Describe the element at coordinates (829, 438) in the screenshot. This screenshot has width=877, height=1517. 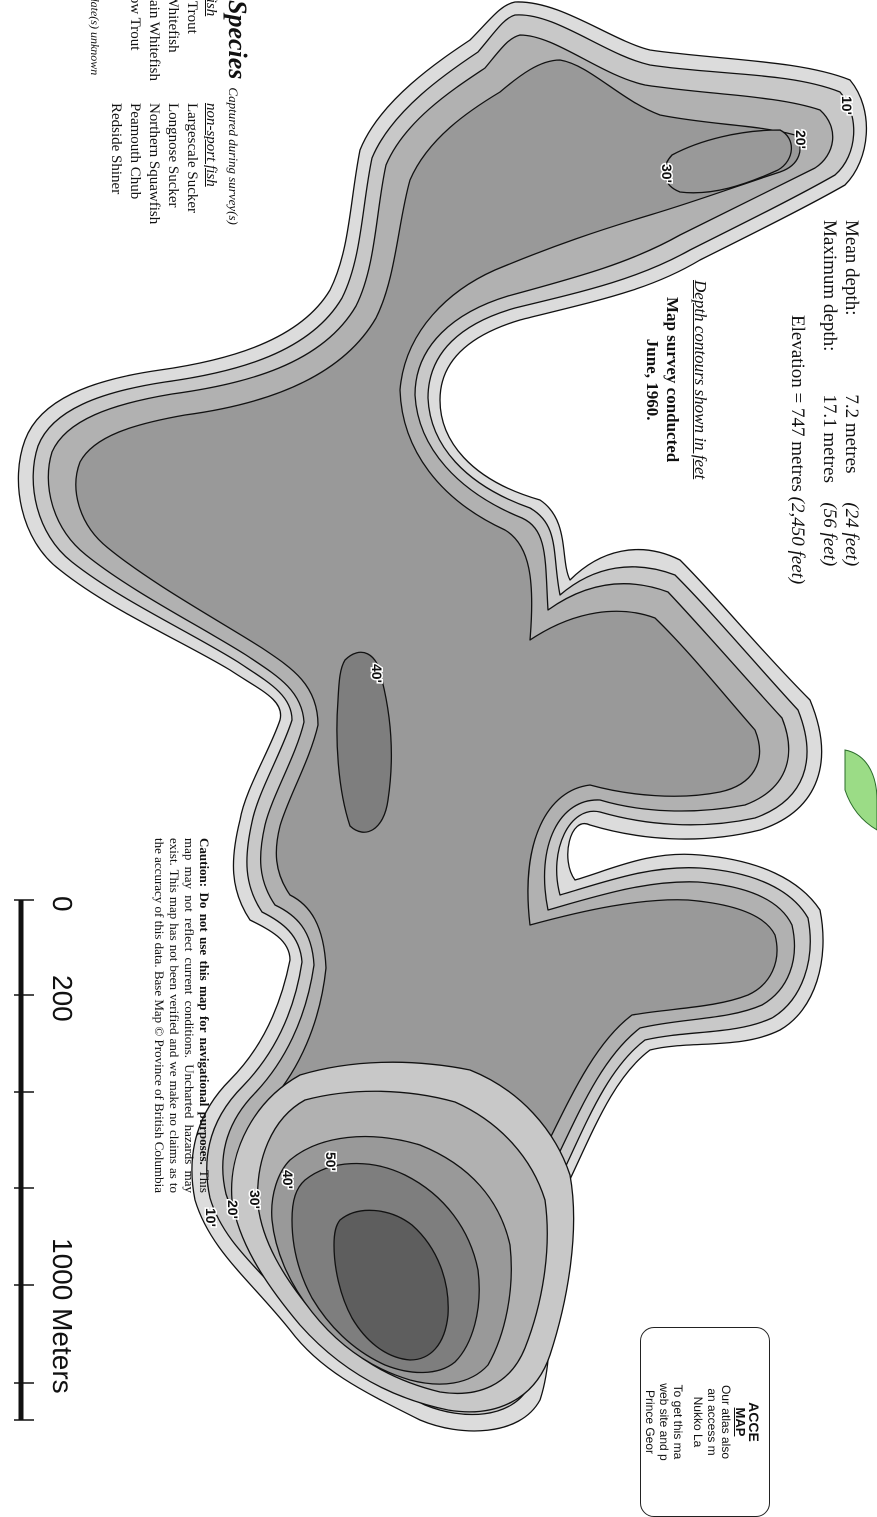
I see `max-depth-metric: 17.1 metres` at that location.